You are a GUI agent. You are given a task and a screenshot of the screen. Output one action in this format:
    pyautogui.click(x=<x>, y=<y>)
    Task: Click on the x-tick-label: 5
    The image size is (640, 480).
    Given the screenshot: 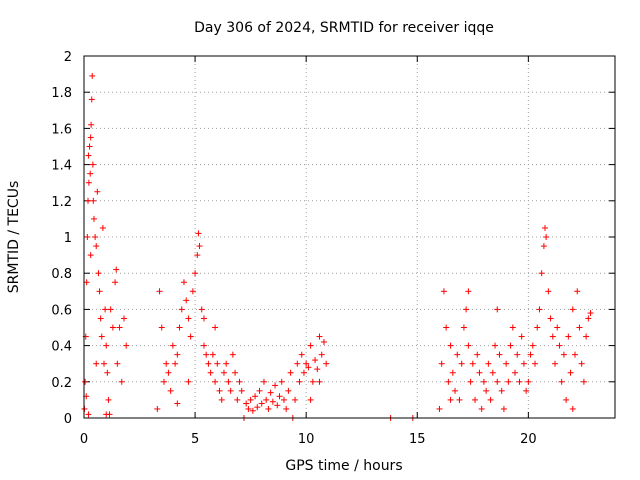 What is the action you would take?
    pyautogui.click(x=195, y=439)
    